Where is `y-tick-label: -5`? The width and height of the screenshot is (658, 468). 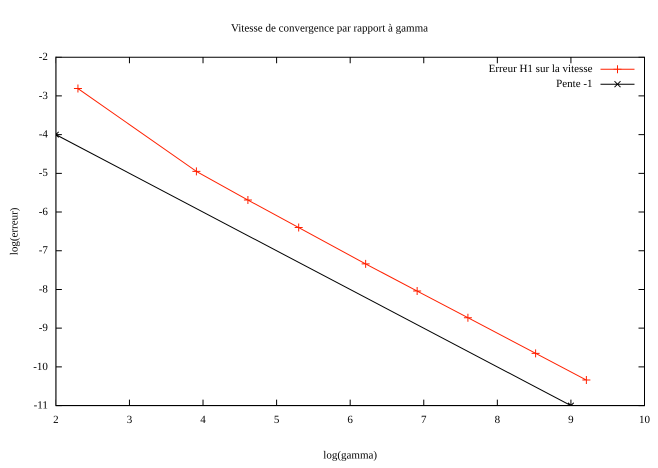
y-tick-label: -5 is located at coordinates (43, 173).